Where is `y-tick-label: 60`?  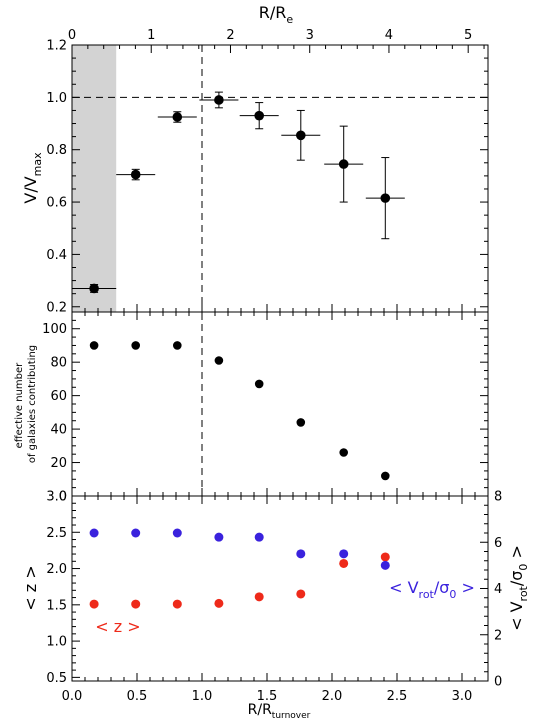 y-tick-label: 60 is located at coordinates (58, 396).